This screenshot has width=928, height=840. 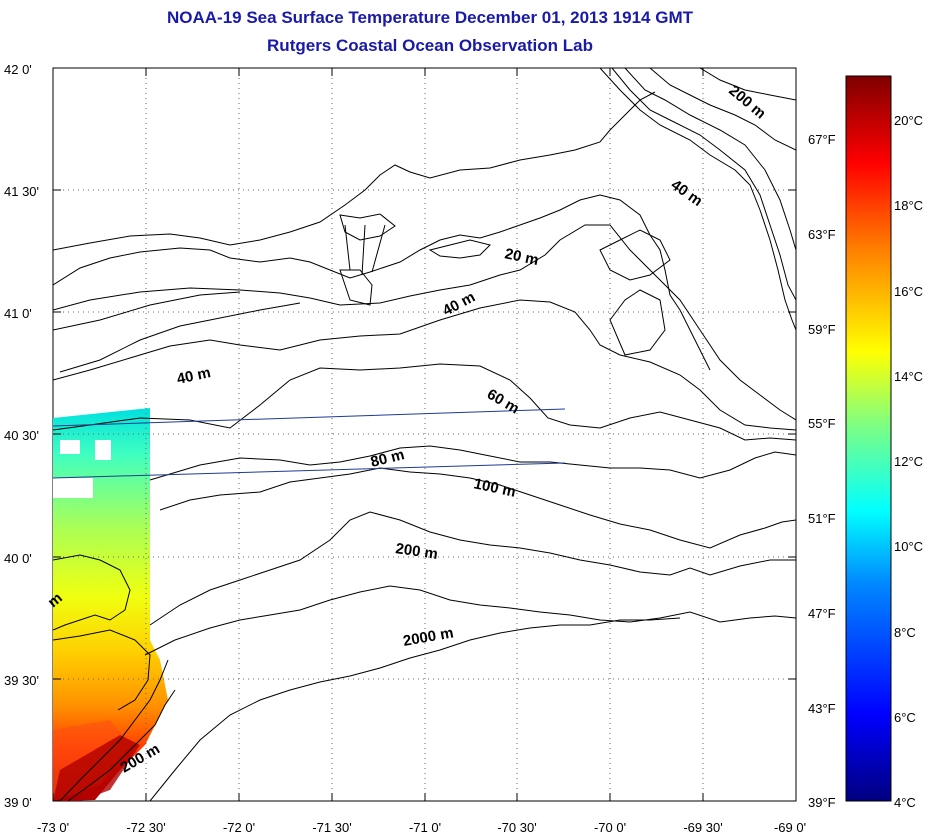 I want to click on colorbar-celsius-label: 8°C, so click(x=905, y=632).